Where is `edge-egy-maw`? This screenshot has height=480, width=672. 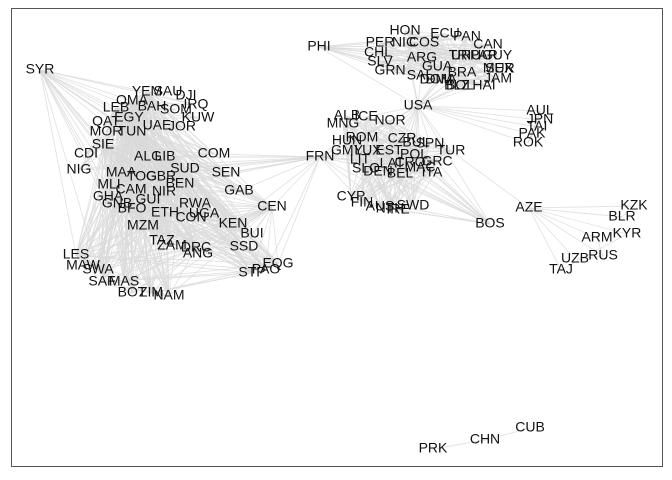 edge-egy-maw is located at coordinates (106, 192).